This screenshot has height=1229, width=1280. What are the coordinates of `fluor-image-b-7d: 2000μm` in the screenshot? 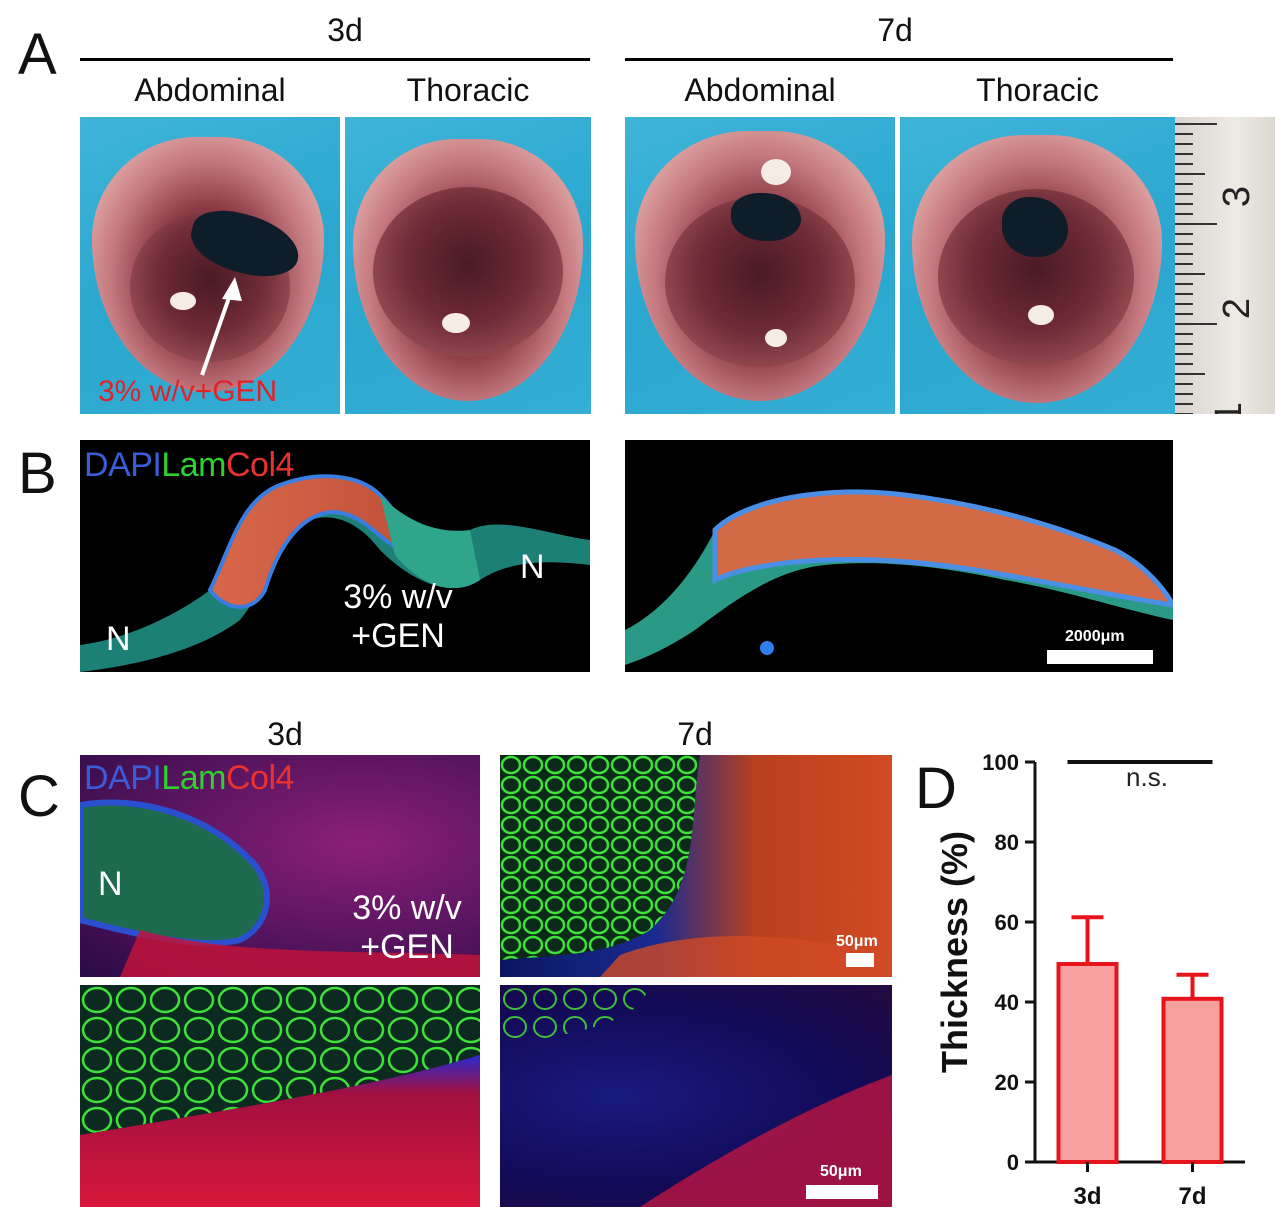 It's located at (899, 556).